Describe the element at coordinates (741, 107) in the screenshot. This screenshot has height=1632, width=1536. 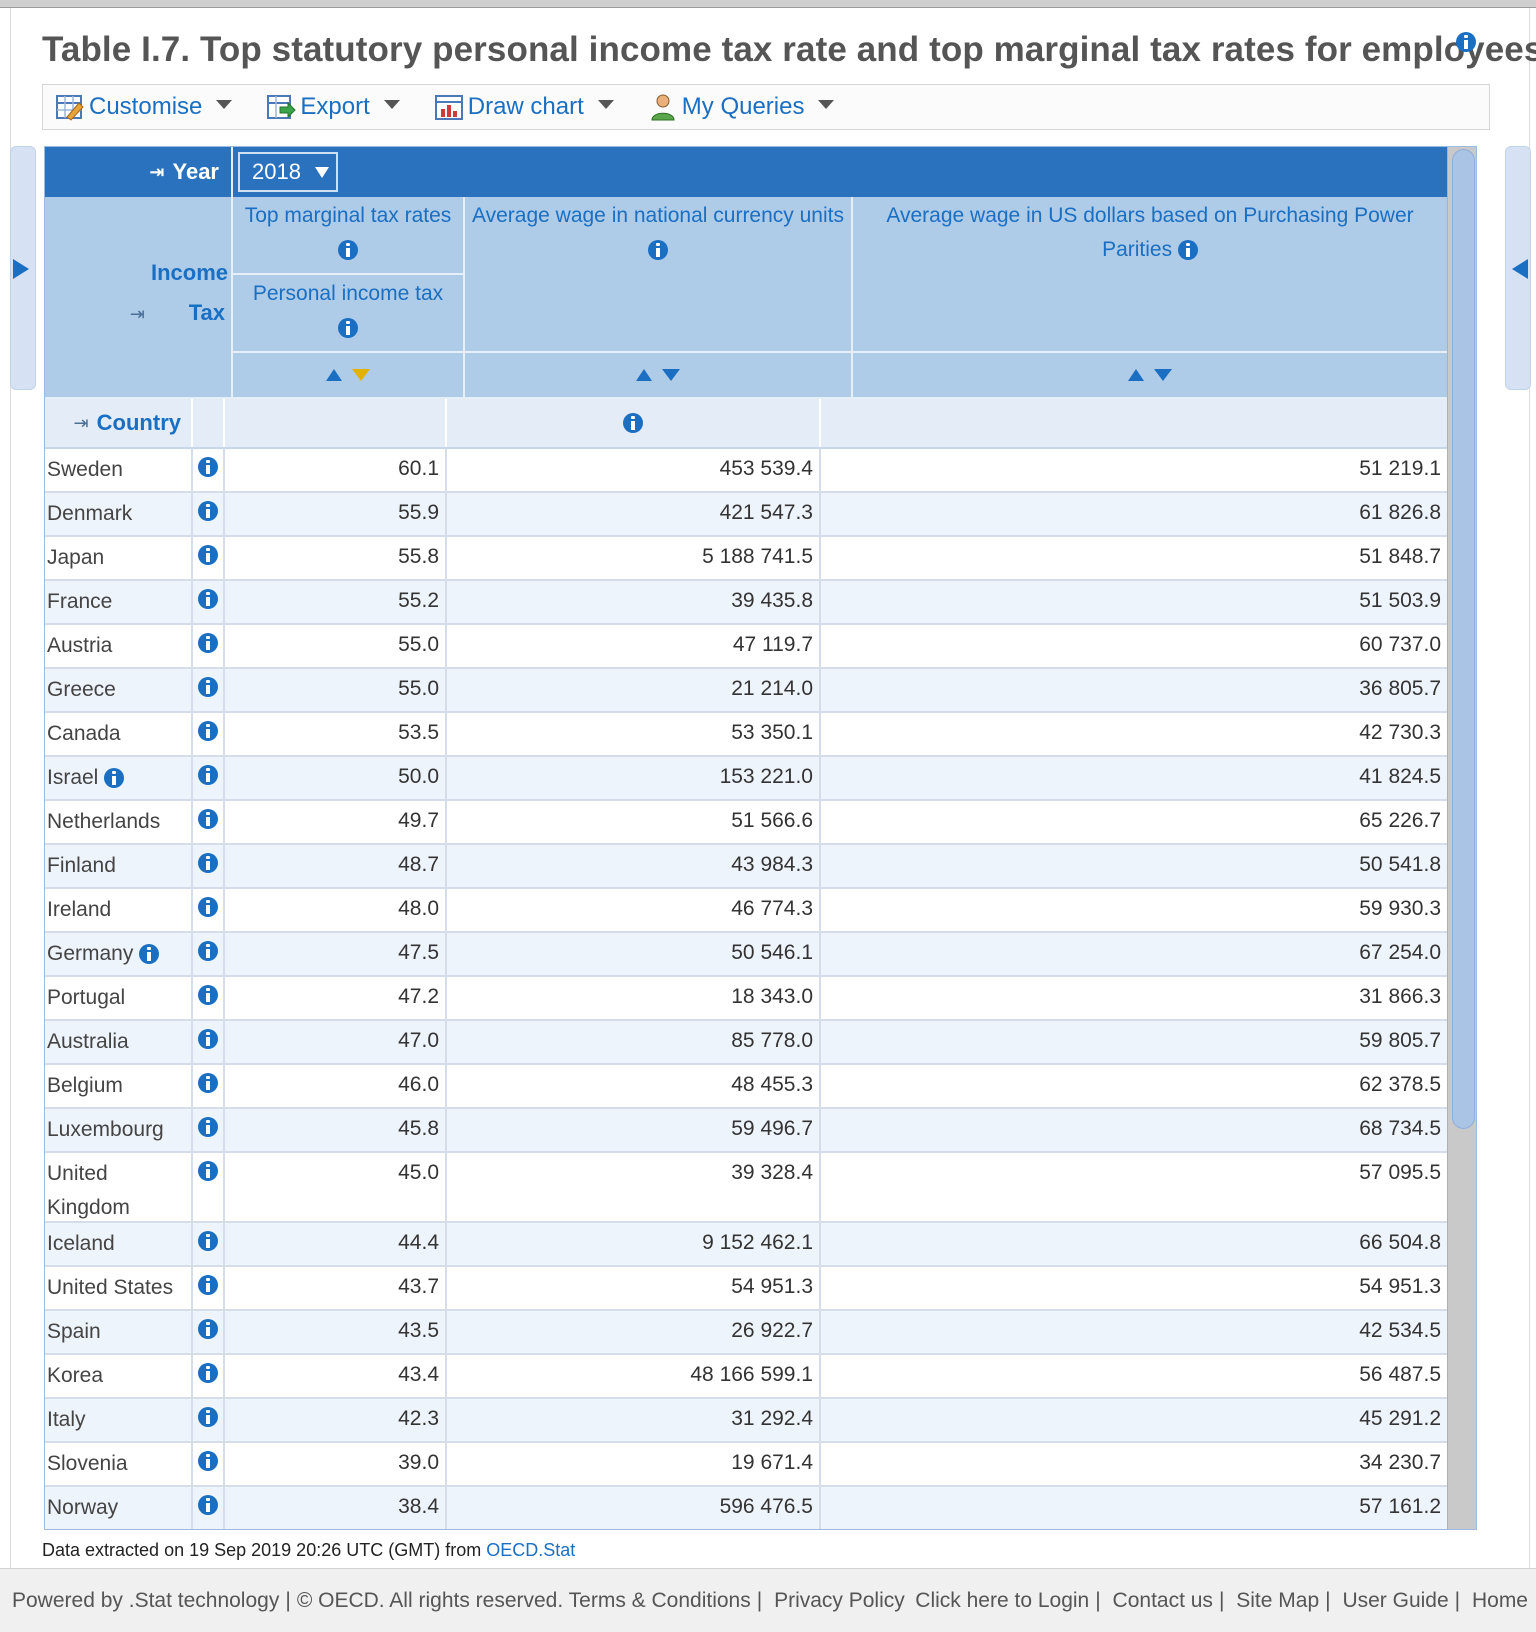
I see `my-queries-menu: My Queries` at that location.